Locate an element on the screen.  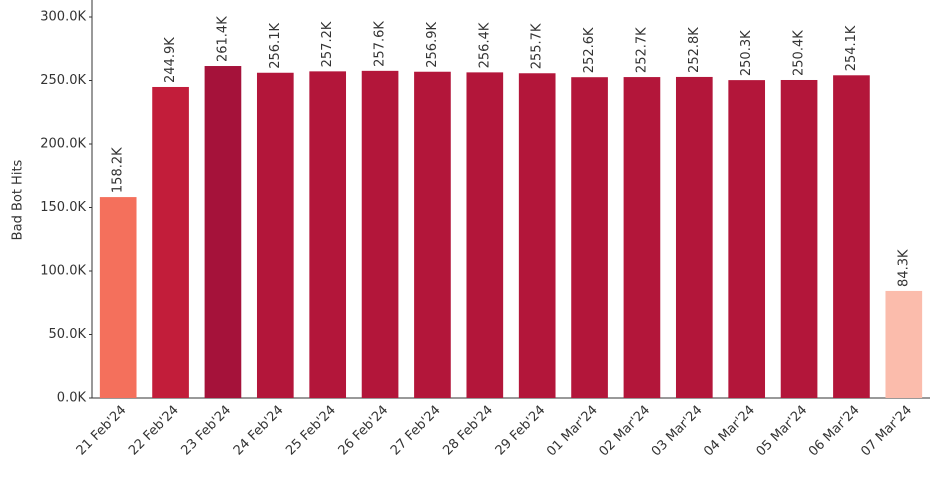
x-tick-label: 26 Feb'24 is located at coordinates (364, 431).